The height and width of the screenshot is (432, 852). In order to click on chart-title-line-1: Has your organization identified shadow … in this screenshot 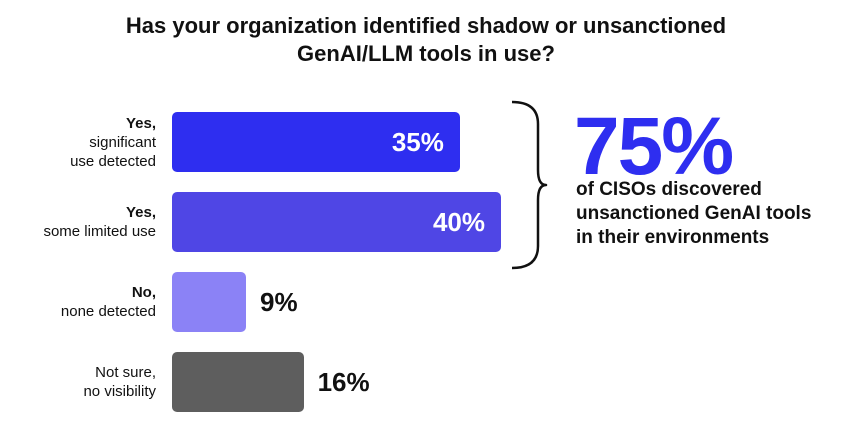, I will do `click(426, 25)`.